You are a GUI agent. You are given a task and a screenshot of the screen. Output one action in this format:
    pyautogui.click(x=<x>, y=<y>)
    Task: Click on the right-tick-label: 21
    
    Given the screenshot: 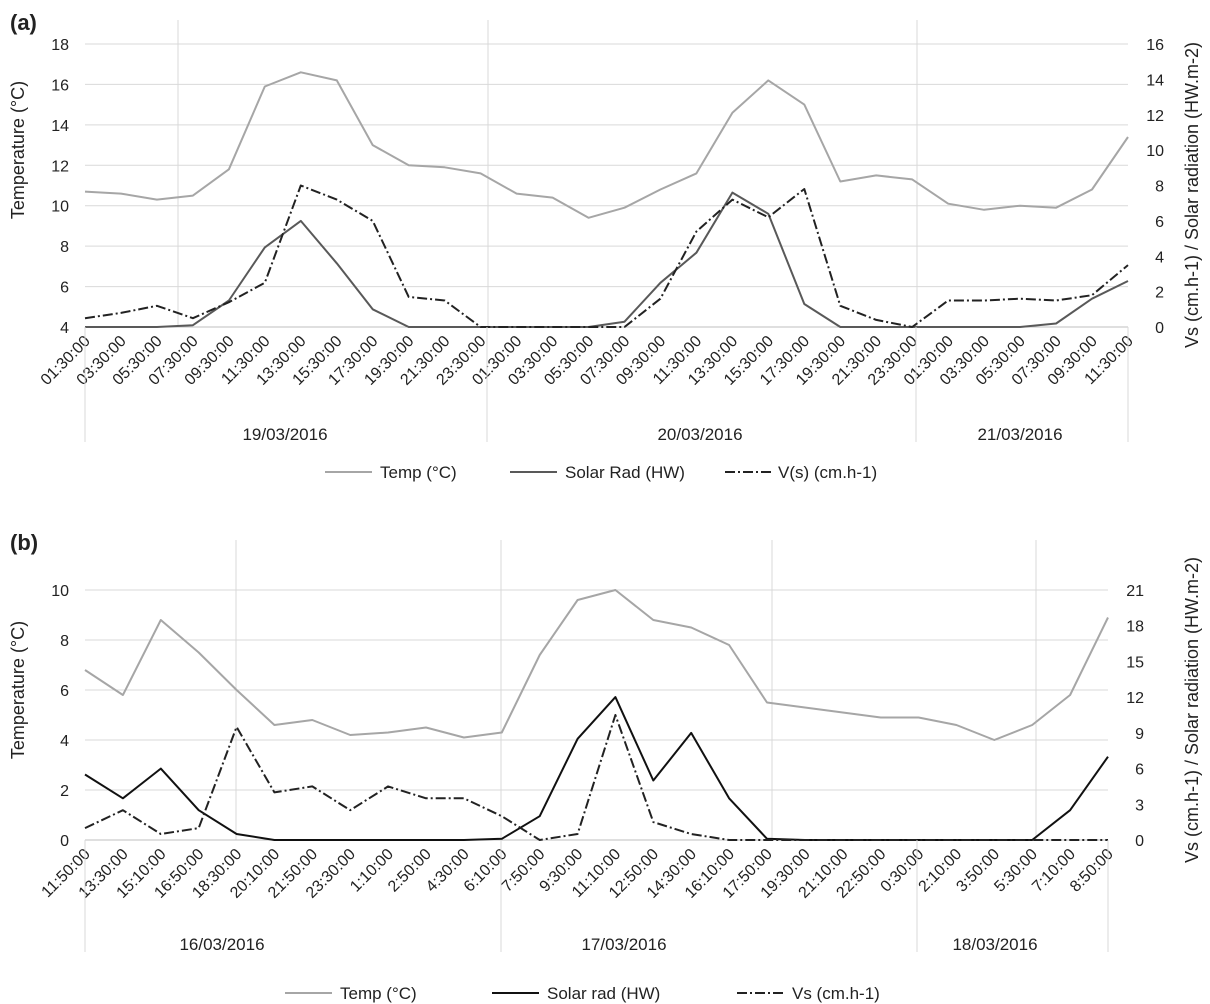 What is the action you would take?
    pyautogui.click(x=1135, y=591)
    